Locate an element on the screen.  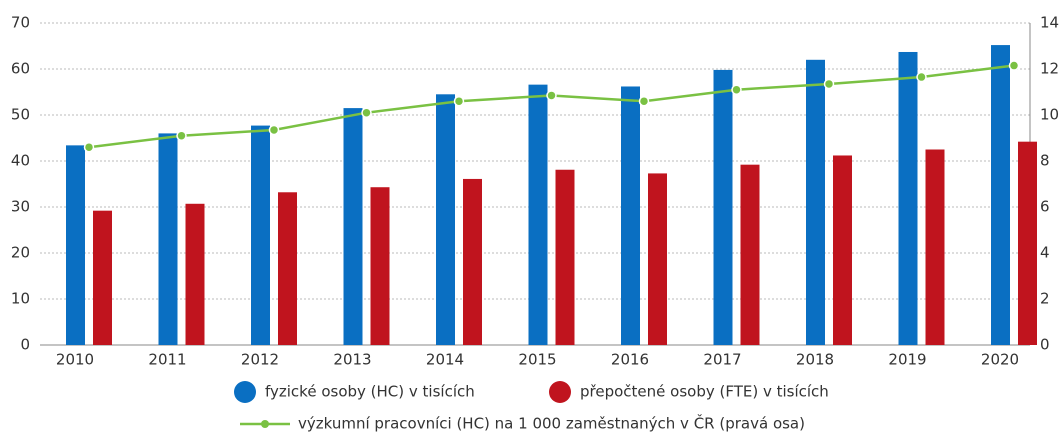
x-tick-label: 2015 is located at coordinates (537, 360).